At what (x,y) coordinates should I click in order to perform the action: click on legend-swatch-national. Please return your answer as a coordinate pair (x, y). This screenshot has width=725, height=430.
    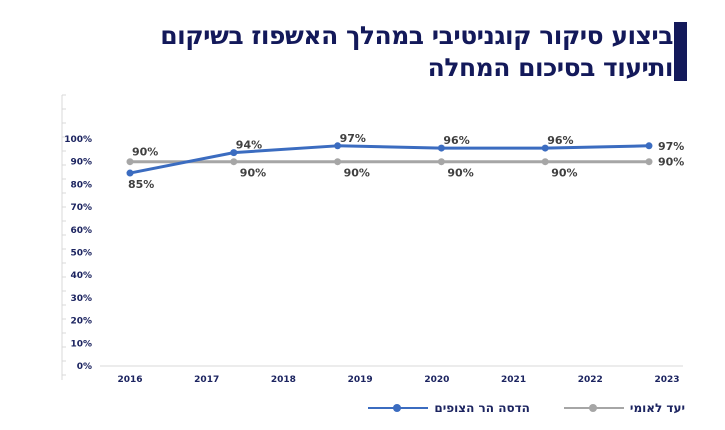
    Looking at the image, I should click on (593, 408).